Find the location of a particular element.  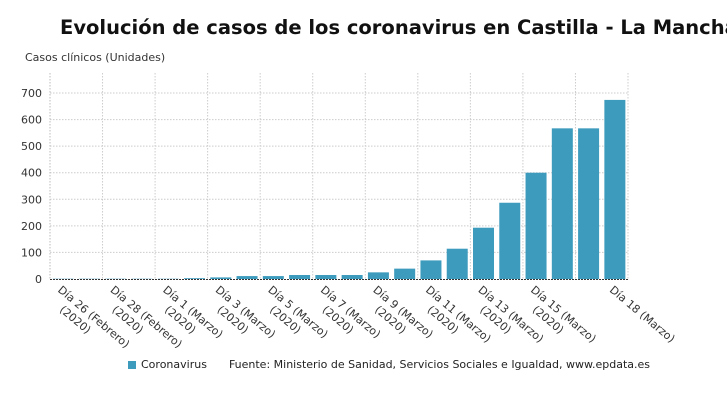

y-tick-label: 100 is located at coordinates (31, 252).